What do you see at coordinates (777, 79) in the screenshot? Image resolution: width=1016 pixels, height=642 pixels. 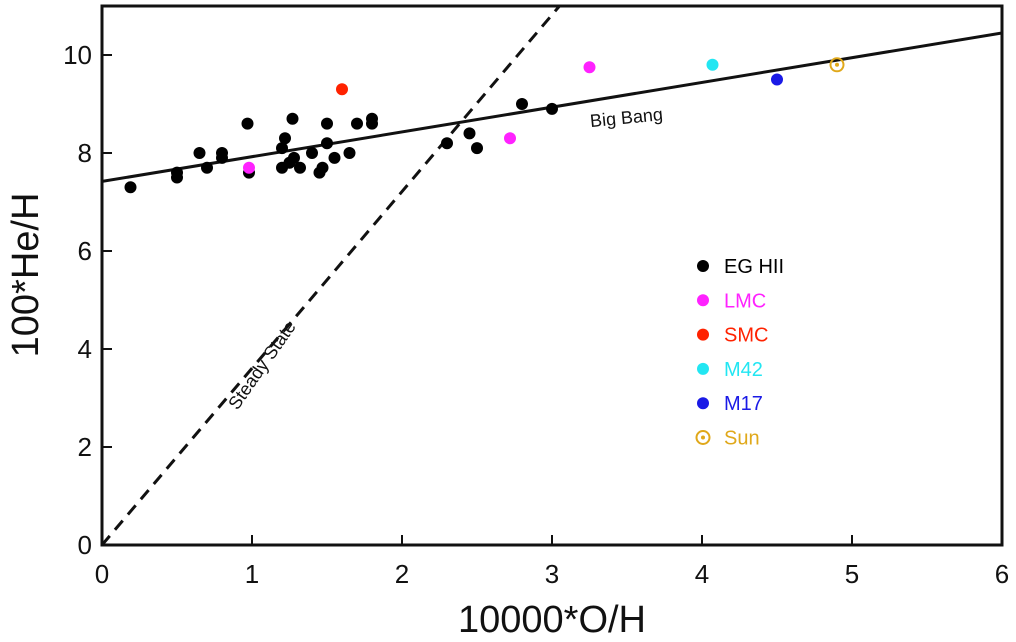 I see `point-m17` at bounding box center [777, 79].